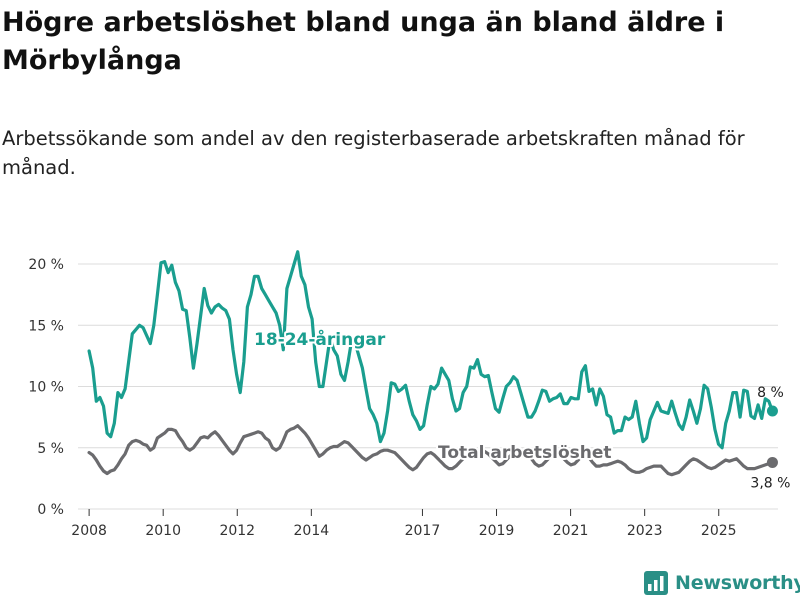 Image resolution: width=800 pixels, height=600 pixels. What do you see at coordinates (46, 326) in the screenshot?
I see `y-tick-label: 15 %` at bounding box center [46, 326].